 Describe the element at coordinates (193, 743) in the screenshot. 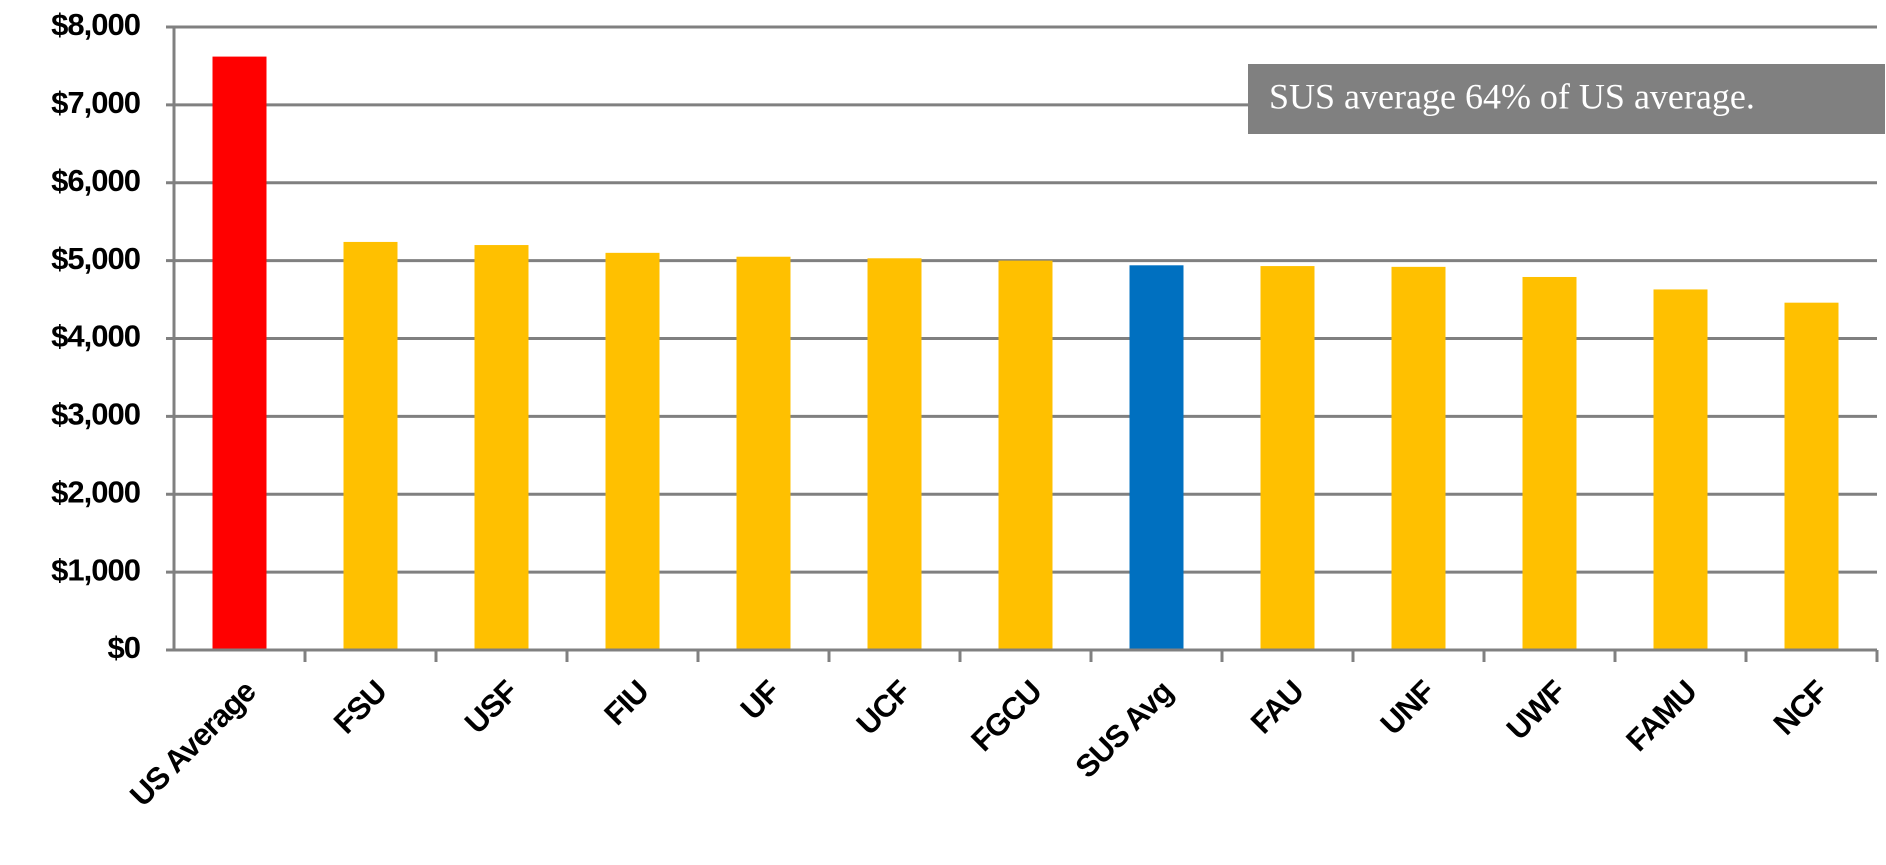

I see `x-tick-label: US Average` at that location.